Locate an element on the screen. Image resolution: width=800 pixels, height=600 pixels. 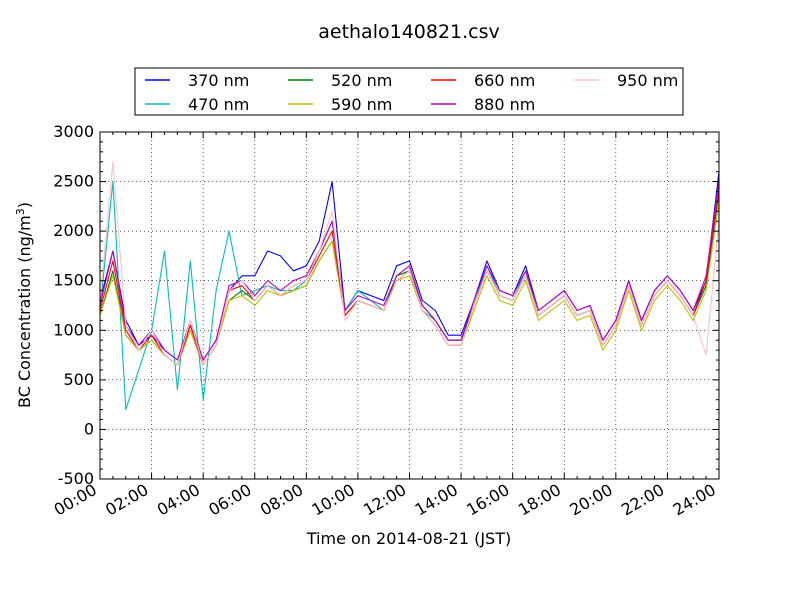
y-axis-title-close: ) is located at coordinates (24, 205).